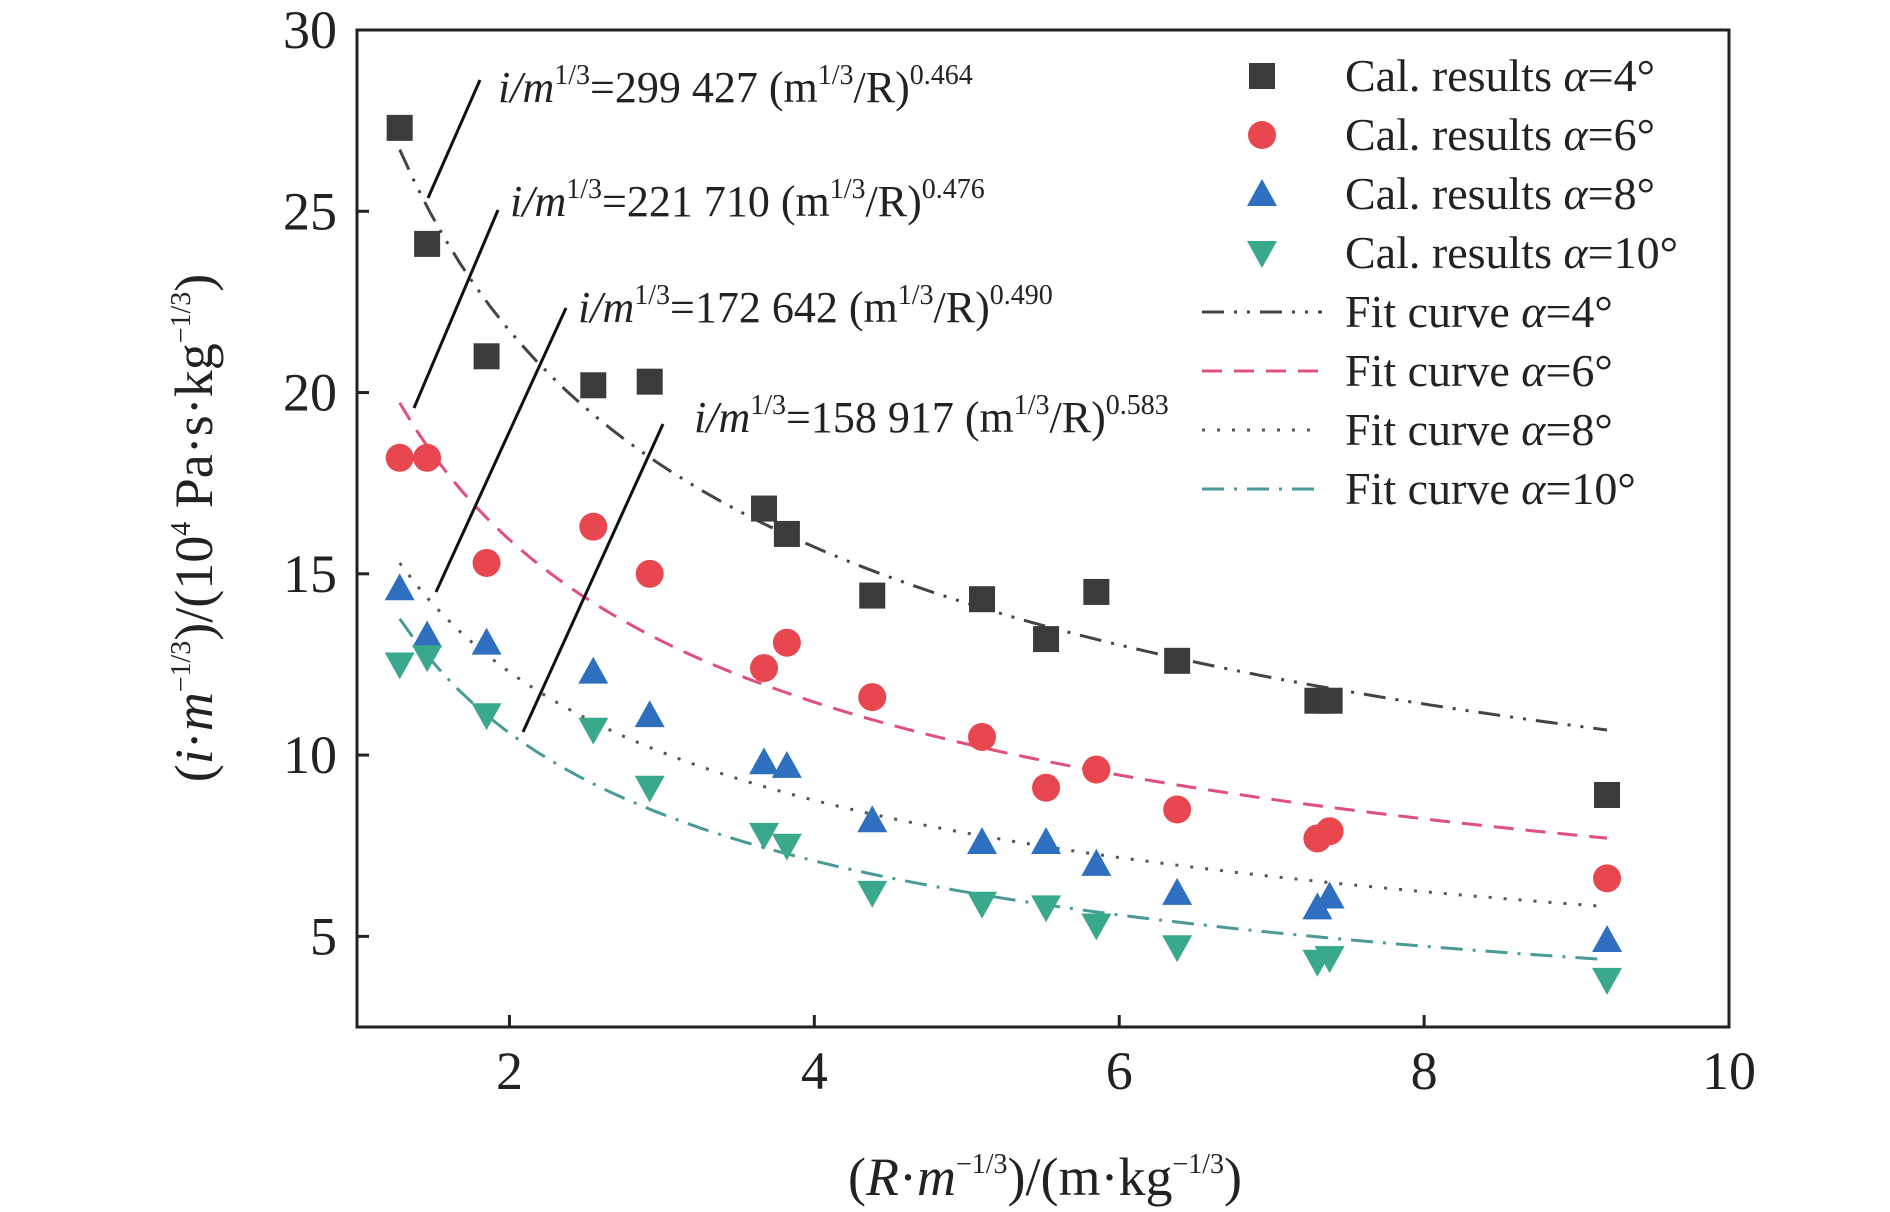 The width and height of the screenshot is (1890, 1212). I want to click on y-title-part: ), so click(194, 283).